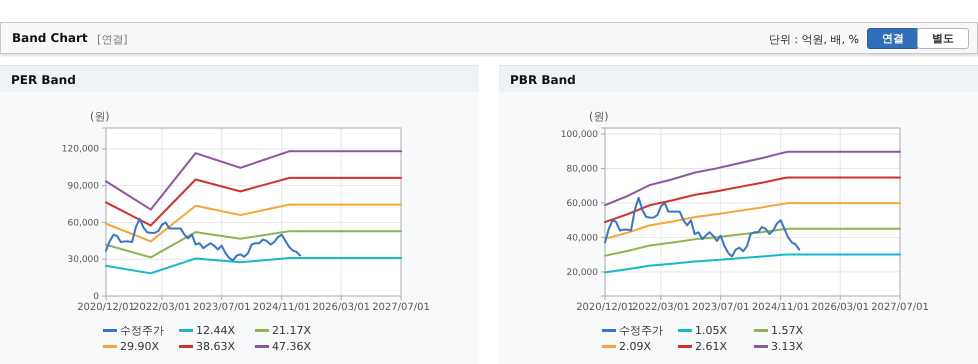 The image size is (978, 364). I want to click on legend-label: 38.63X, so click(216, 346).